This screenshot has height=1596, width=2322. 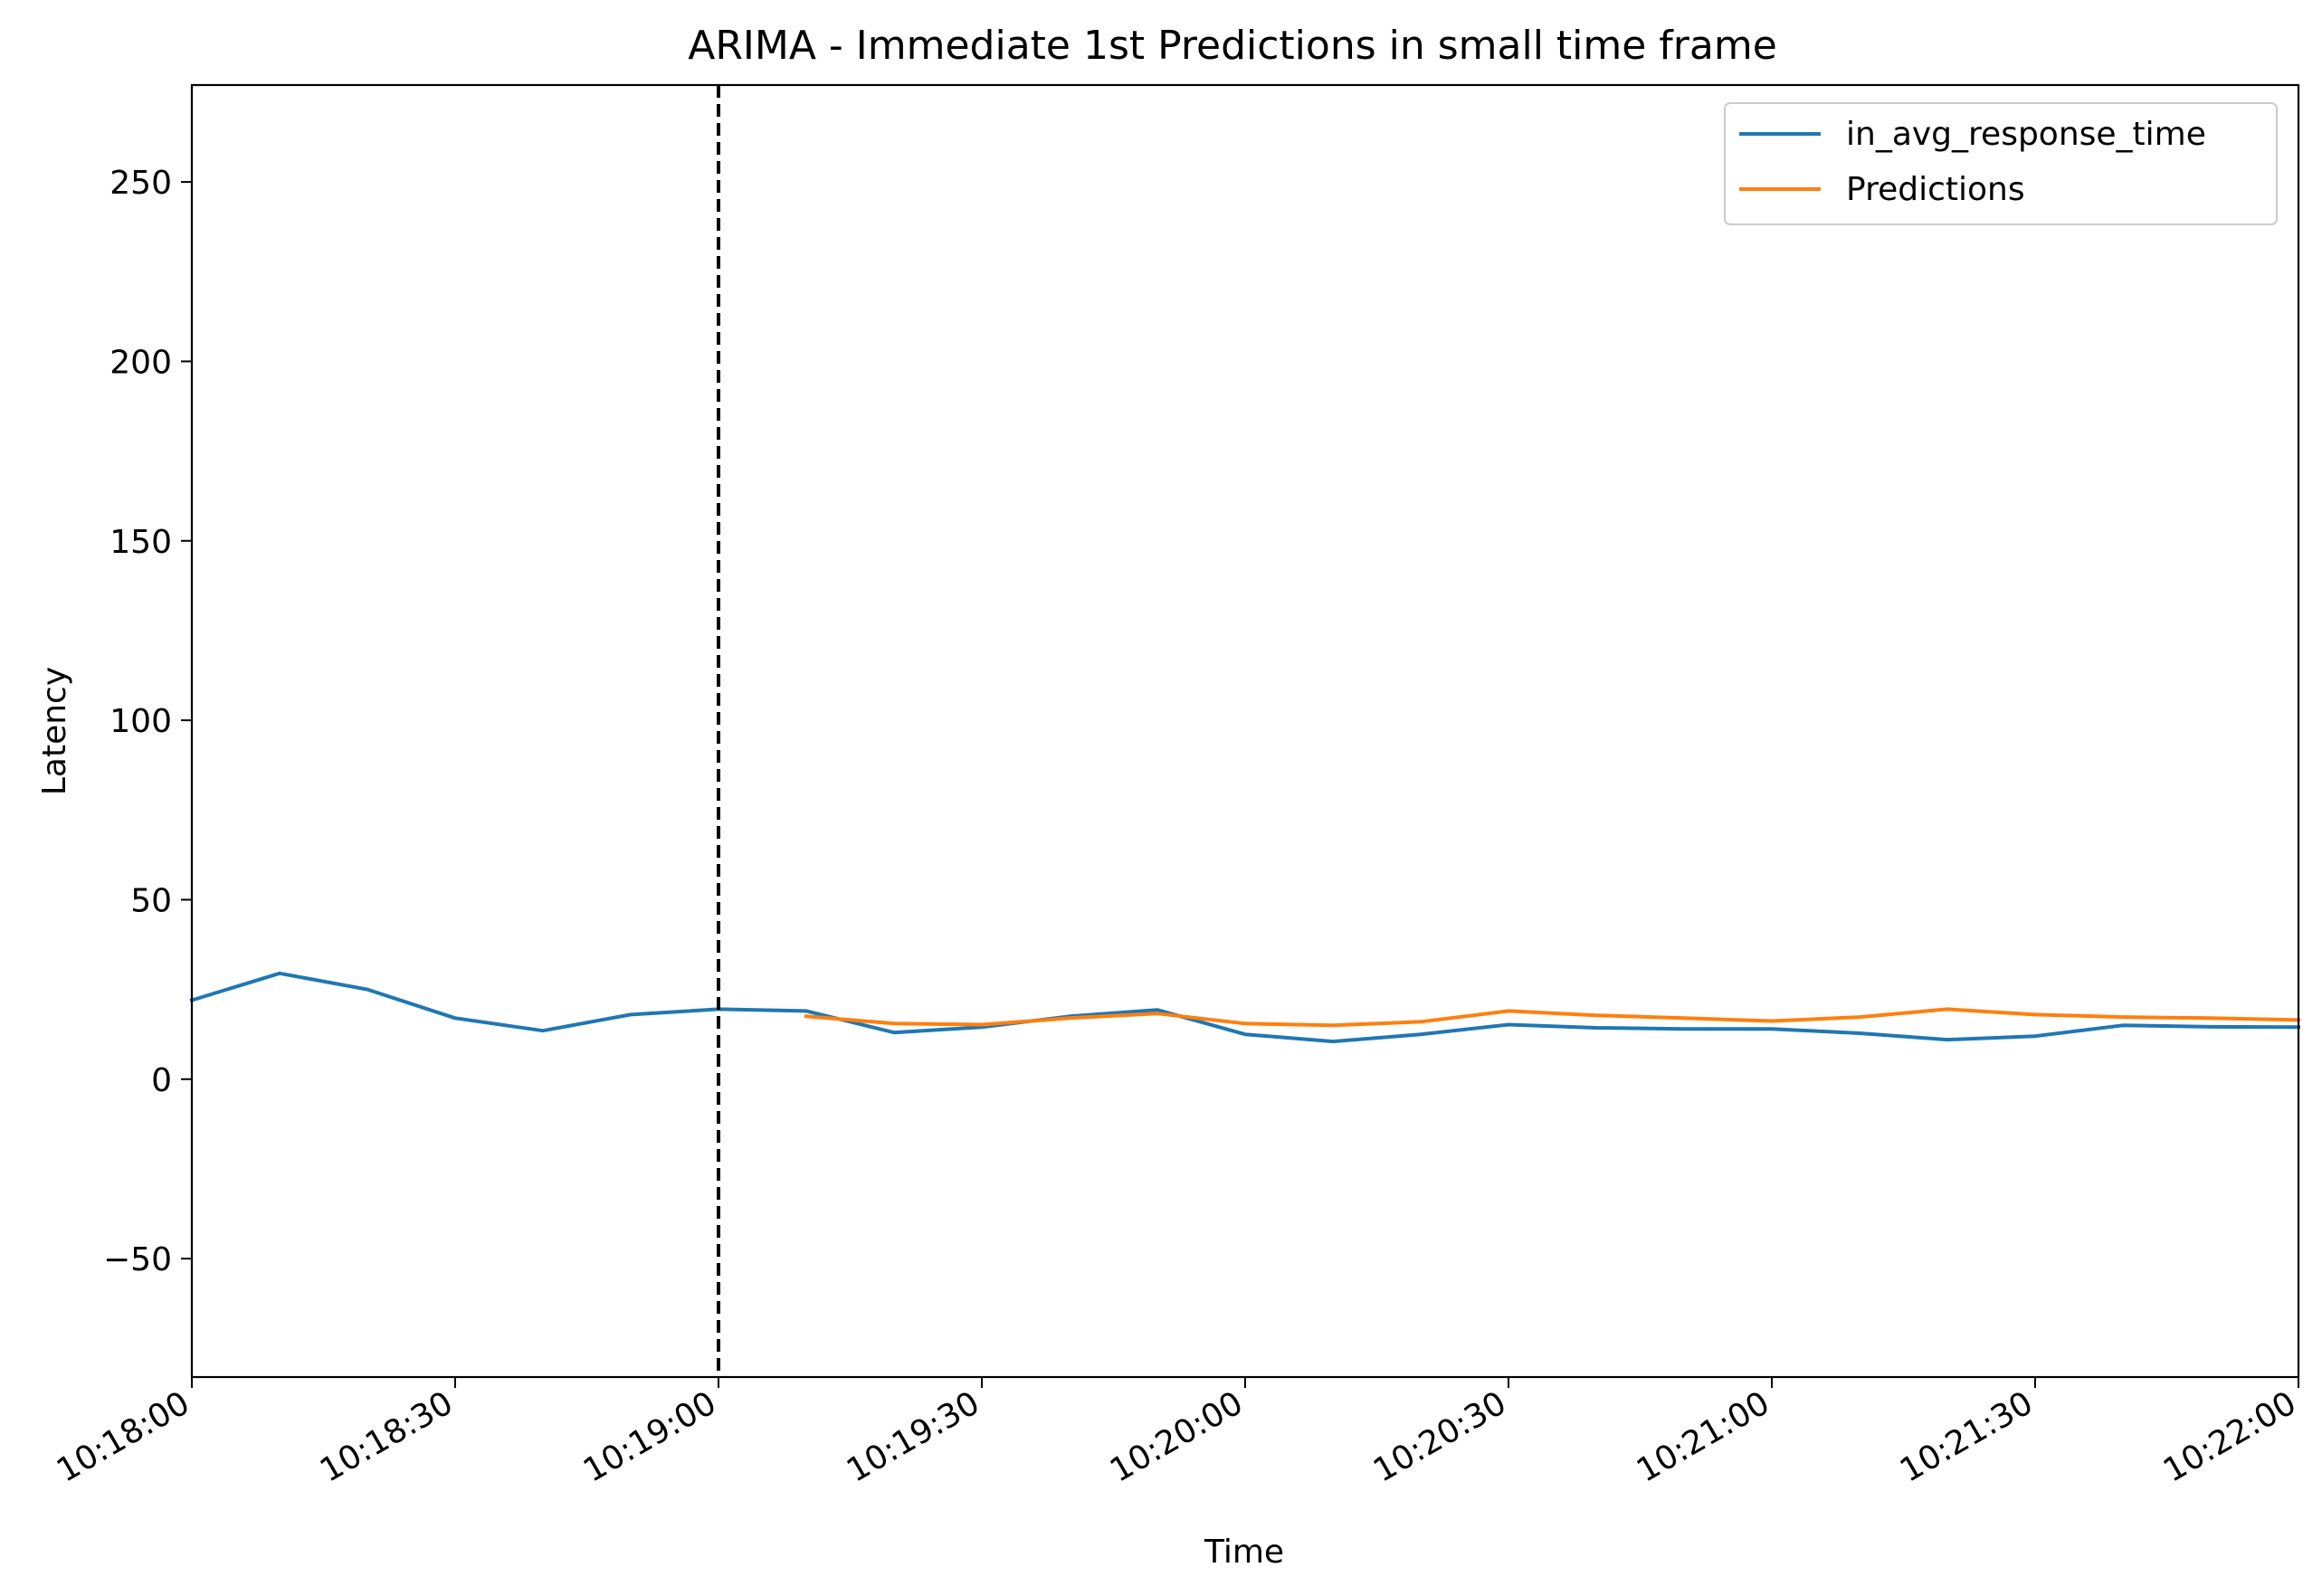 What do you see at coordinates (161, 1081) in the screenshot?
I see `y-tick-label: 0` at bounding box center [161, 1081].